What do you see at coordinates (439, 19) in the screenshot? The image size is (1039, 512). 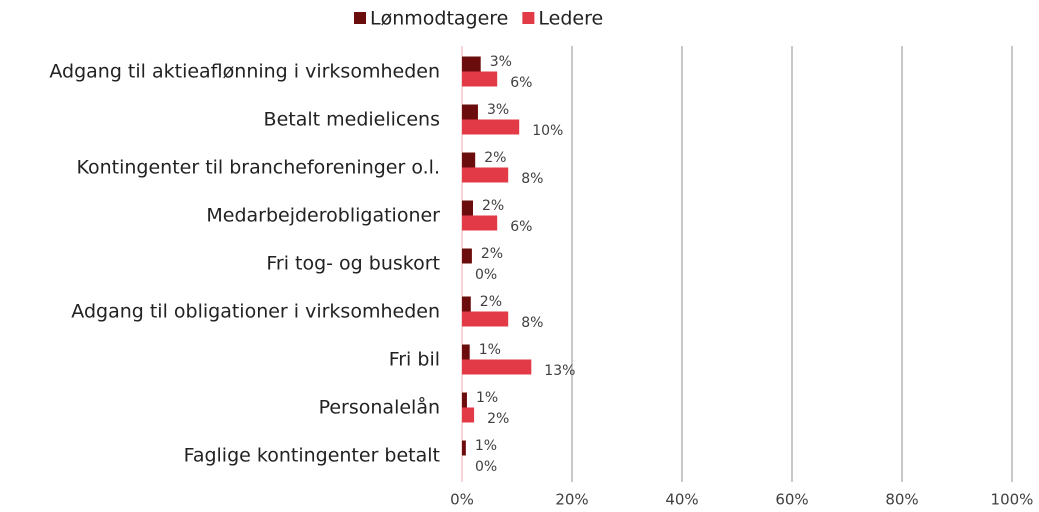 I see `legend-label: Lønmodtagere` at bounding box center [439, 19].